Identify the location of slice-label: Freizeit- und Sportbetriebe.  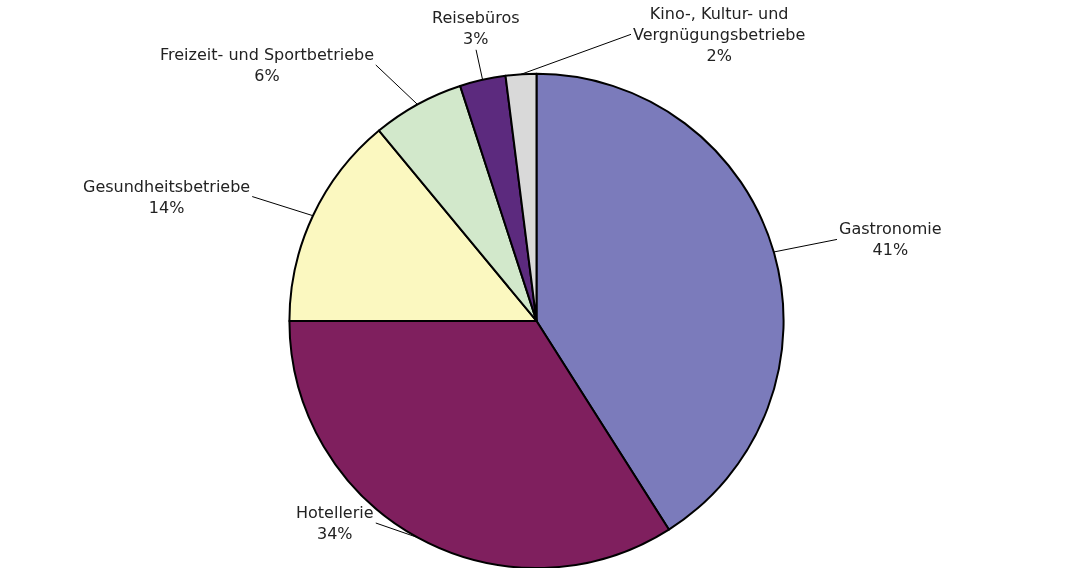
(267, 54).